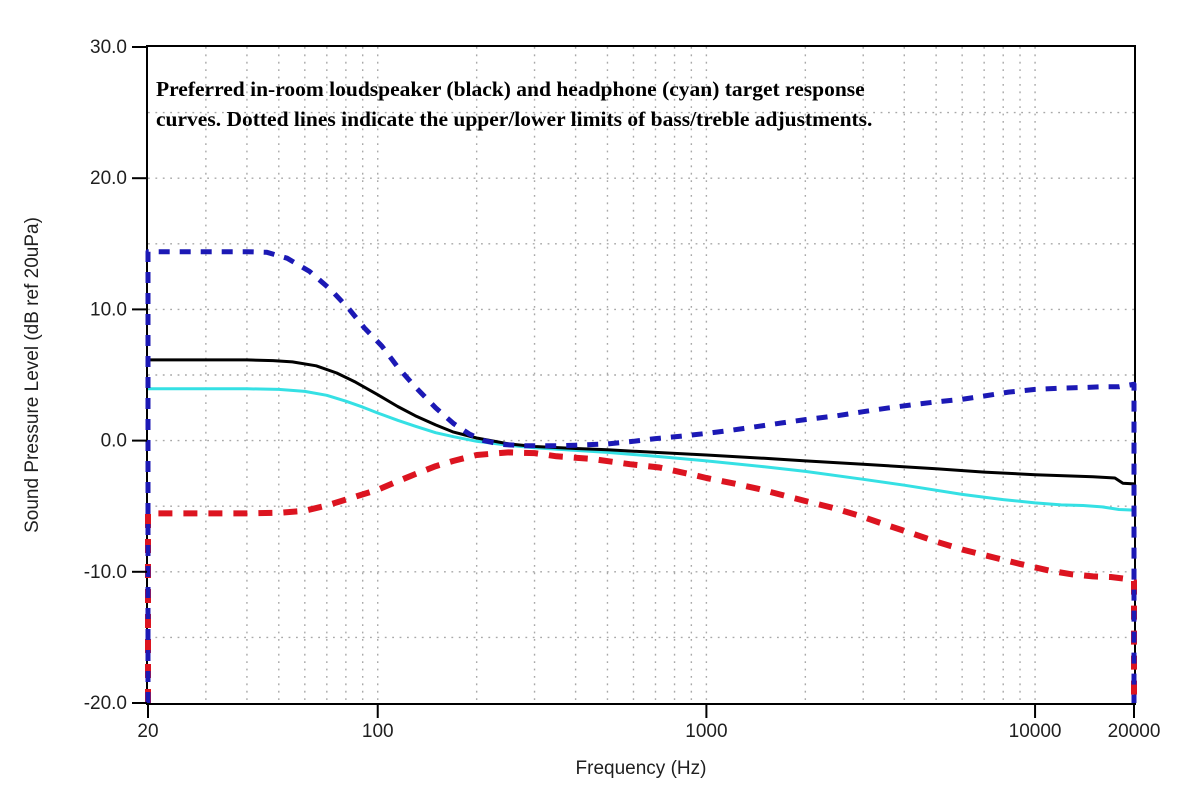 This screenshot has height=794, width=1200. I want to click on x-tick-label: 20000, so click(1134, 731).